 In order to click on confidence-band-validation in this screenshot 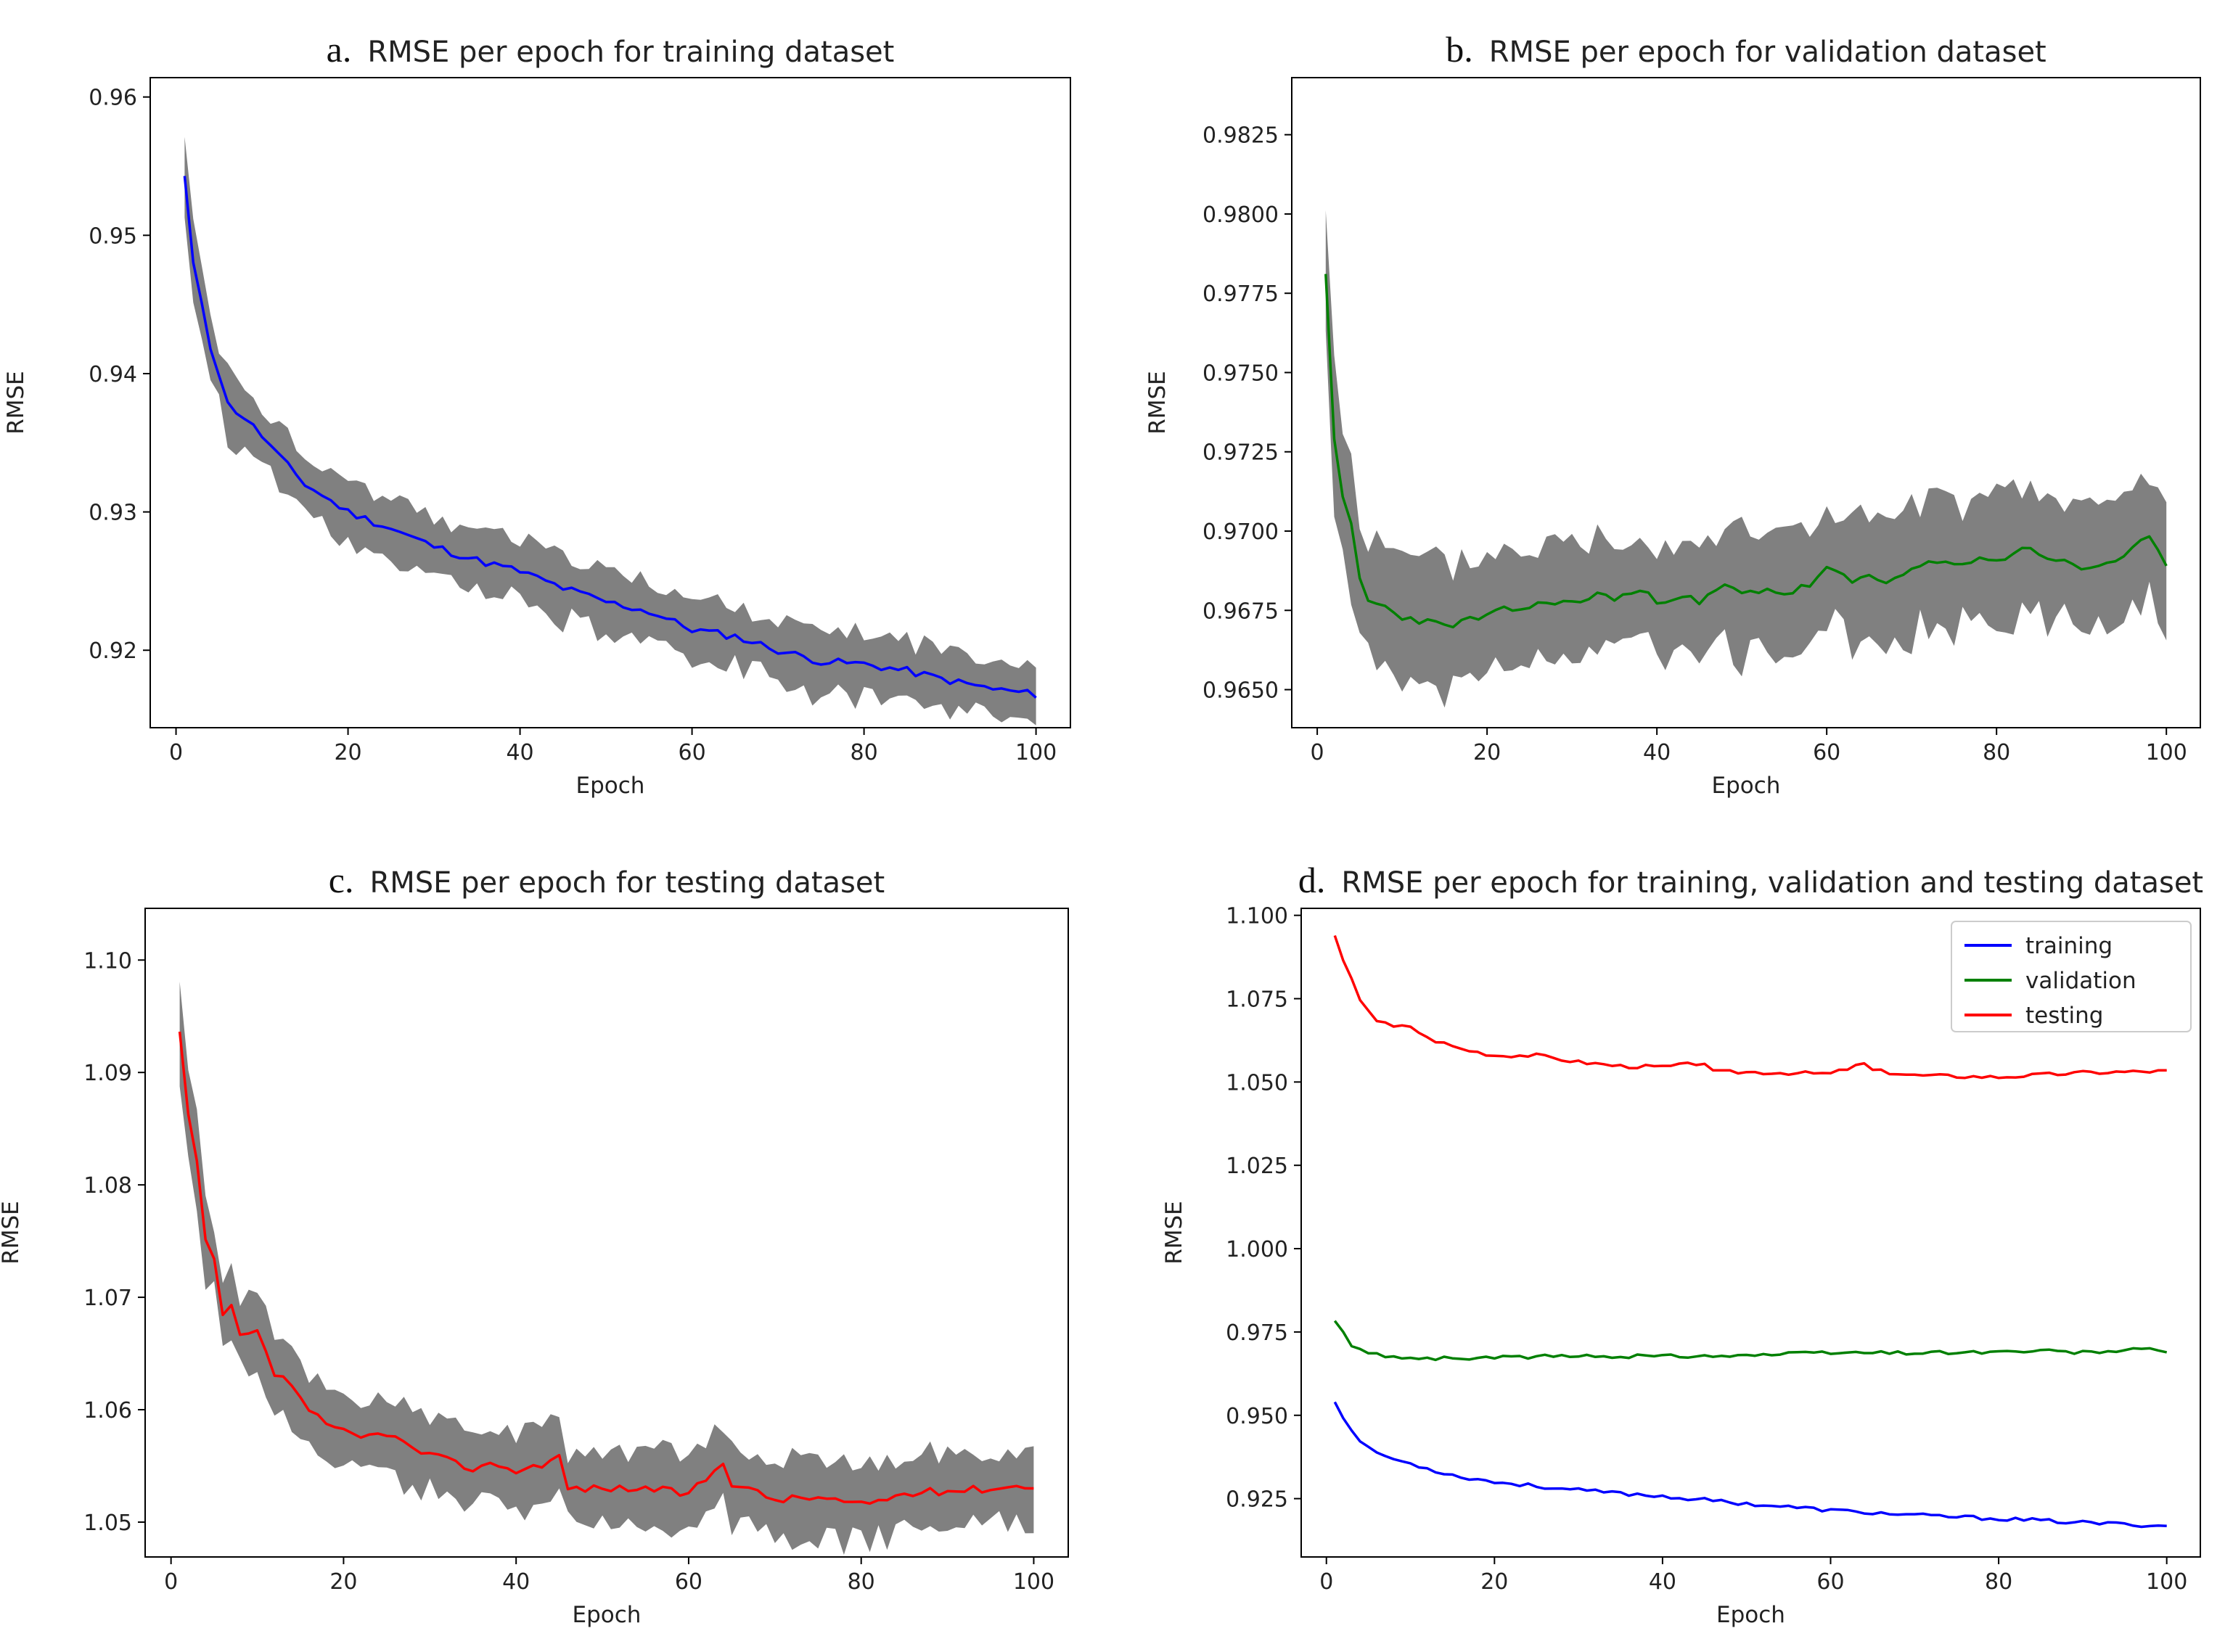, I will do `click(1746, 459)`.